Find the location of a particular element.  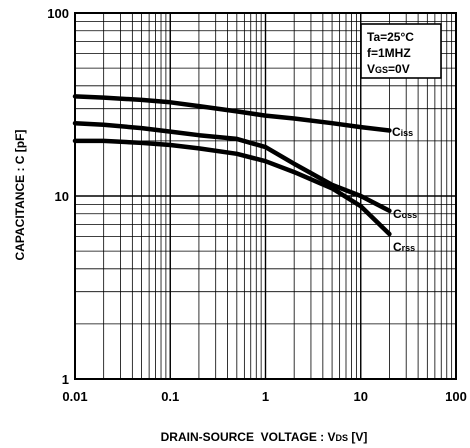

x-axis-title: DRAIN-SOURCE VOLTAGE : VDS [V] is located at coordinates (264, 437).